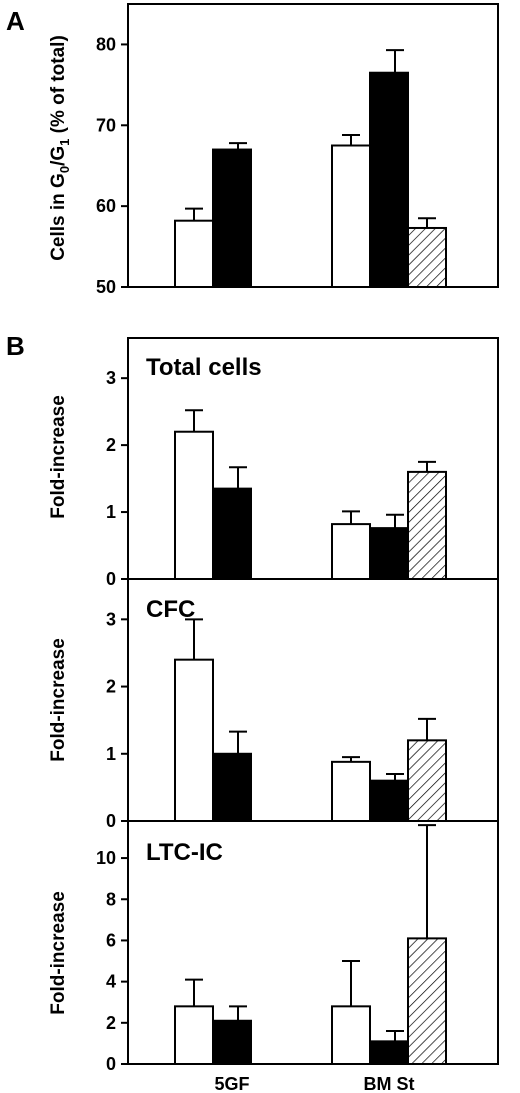  Describe the element at coordinates (111, 619) in the screenshot. I see `cfc-ytick-label: 3` at that location.